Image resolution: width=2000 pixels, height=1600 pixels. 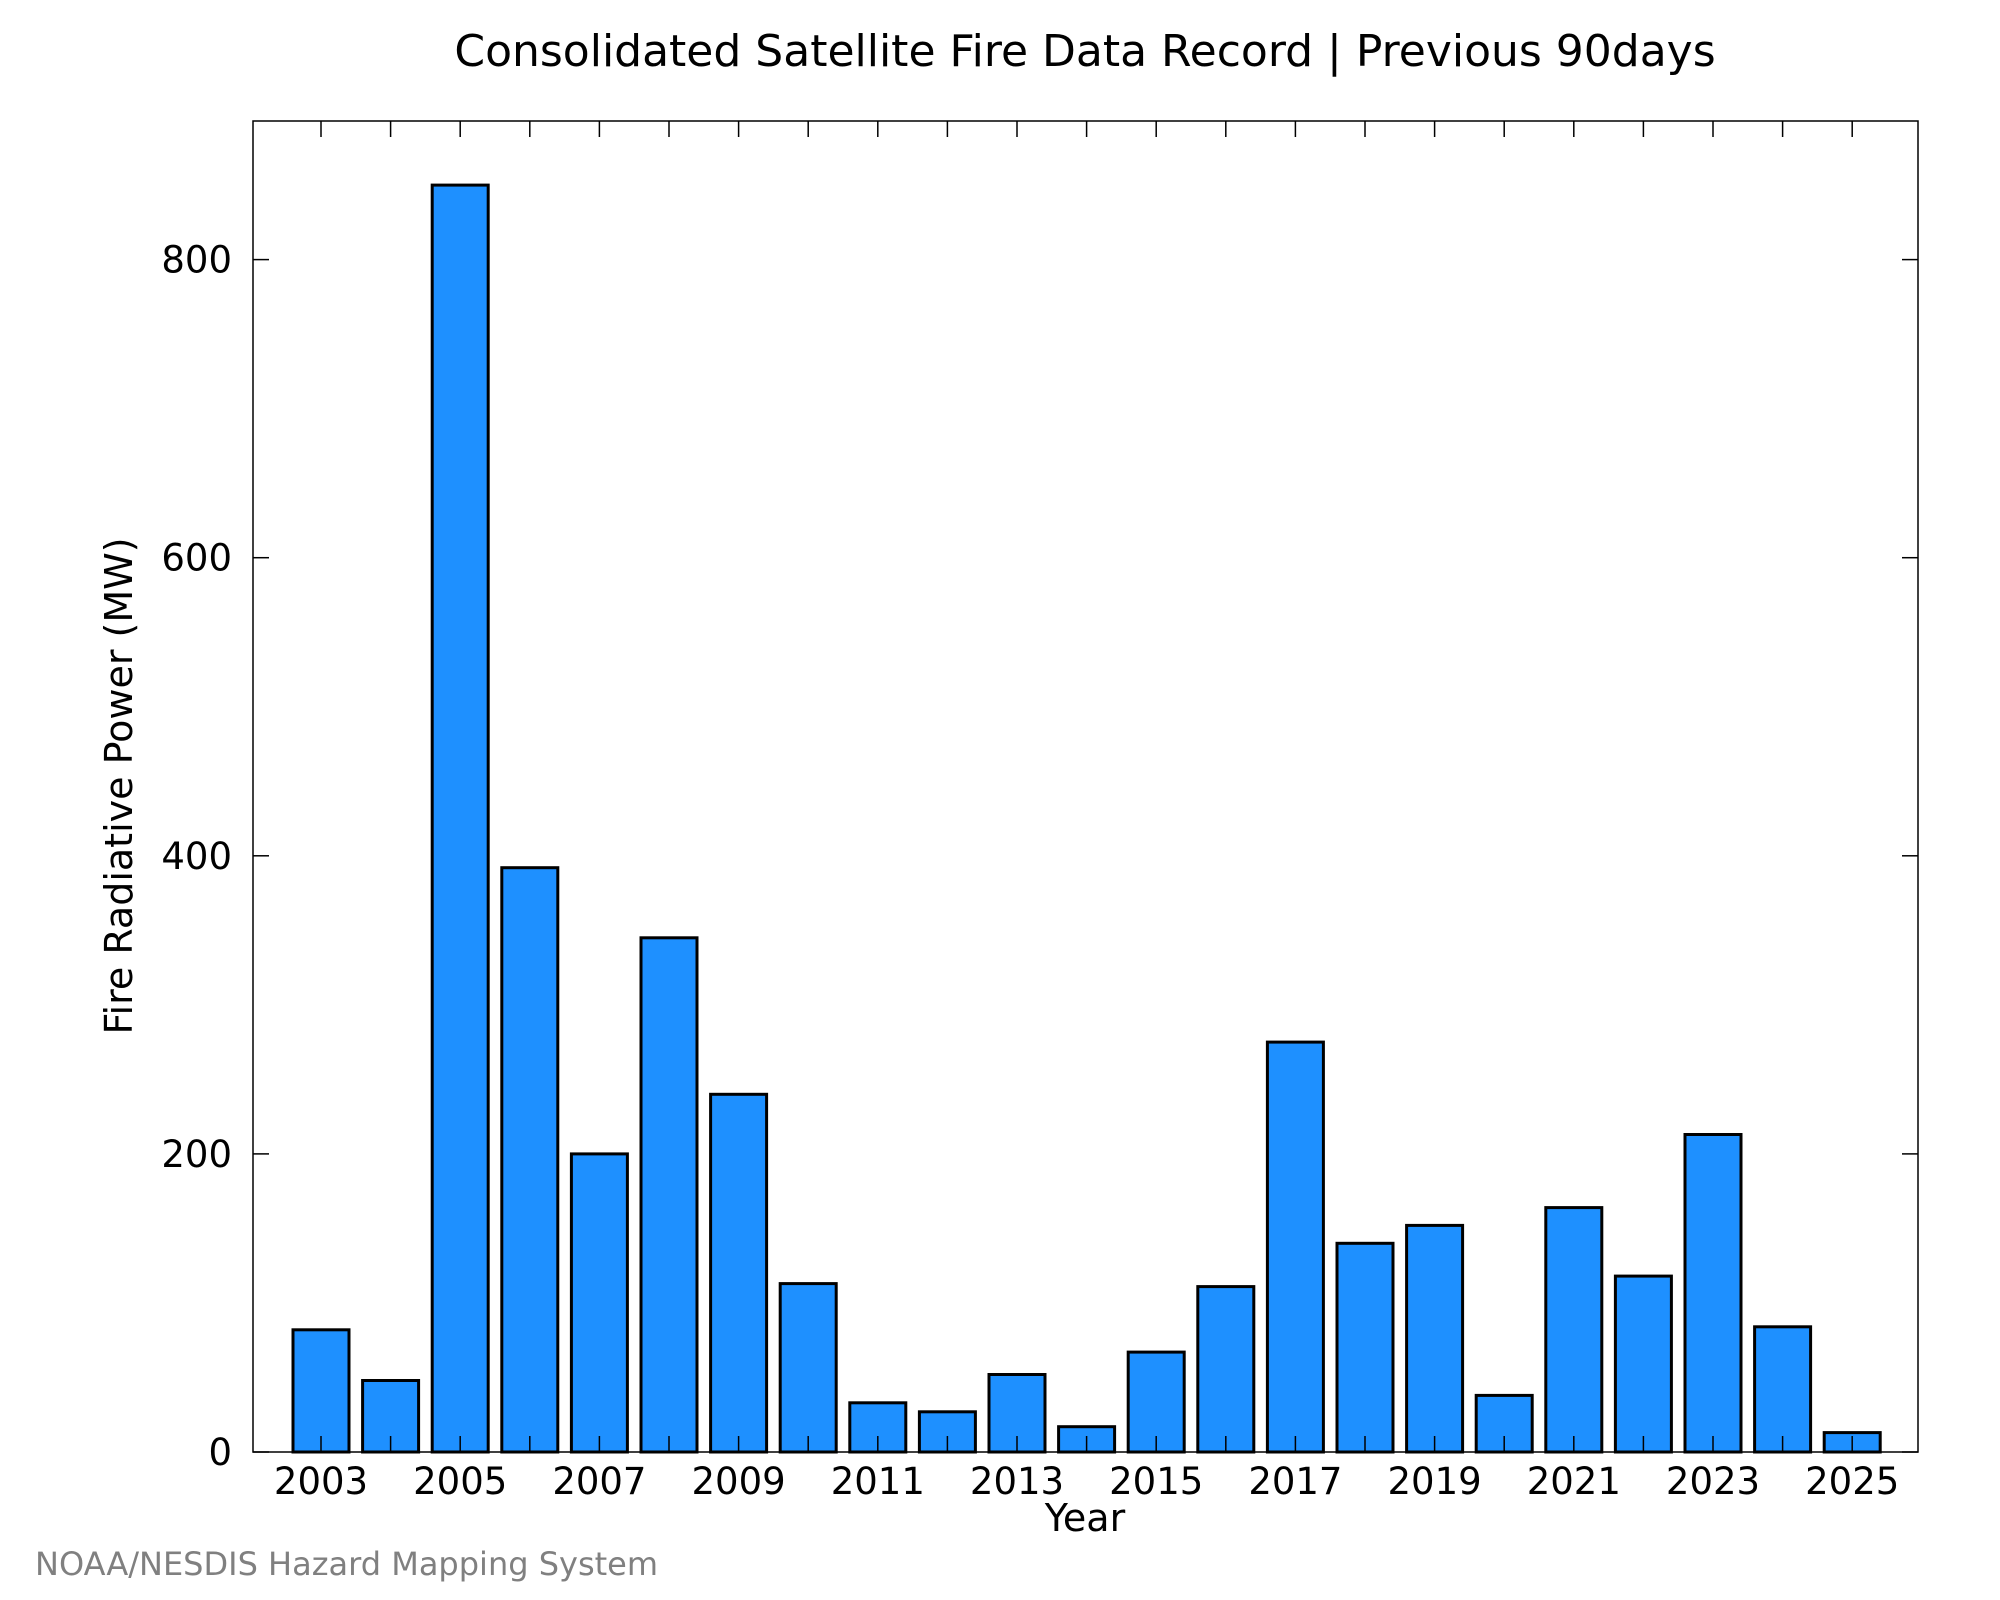 I want to click on bar-2005, so click(x=460, y=818).